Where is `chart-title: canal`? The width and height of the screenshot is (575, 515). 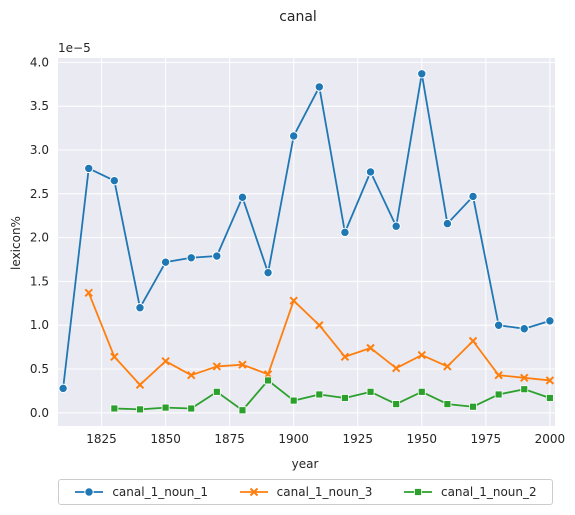 chart-title: canal is located at coordinates (298, 17).